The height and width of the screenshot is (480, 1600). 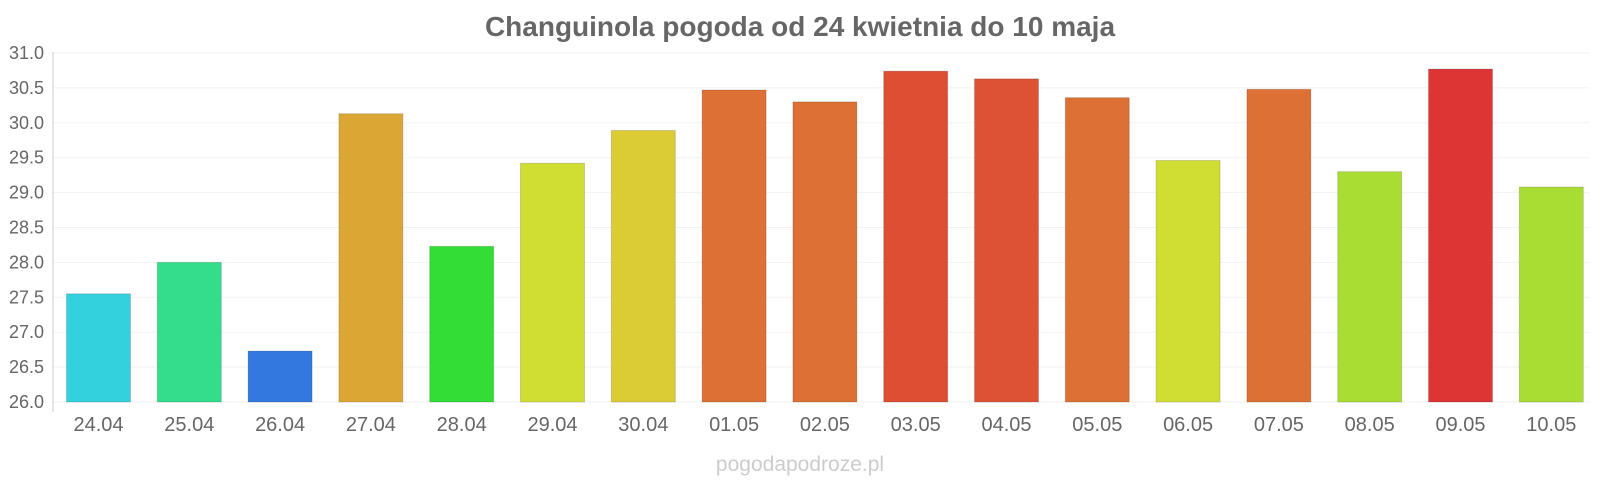 I want to click on y-tick-label: 31.0, so click(x=26, y=53).